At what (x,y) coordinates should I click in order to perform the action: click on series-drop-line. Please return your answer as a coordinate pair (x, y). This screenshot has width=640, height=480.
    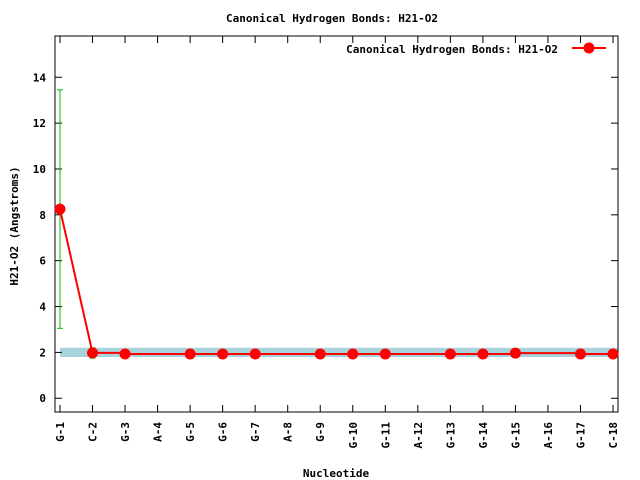
    Looking at the image, I should click on (76, 281).